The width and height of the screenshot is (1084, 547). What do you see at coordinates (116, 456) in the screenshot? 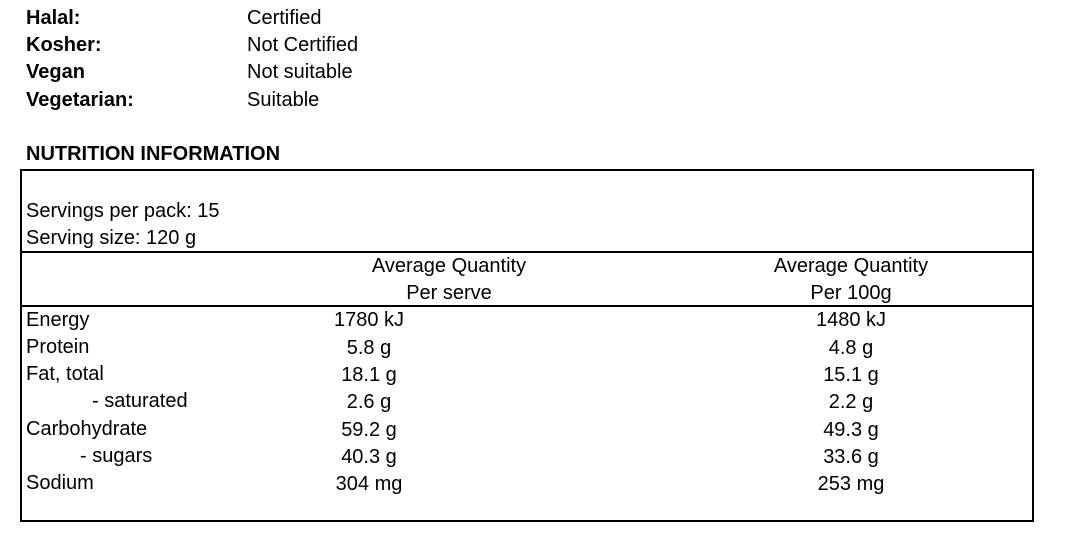
I see `nutrient-name: - sugars` at bounding box center [116, 456].